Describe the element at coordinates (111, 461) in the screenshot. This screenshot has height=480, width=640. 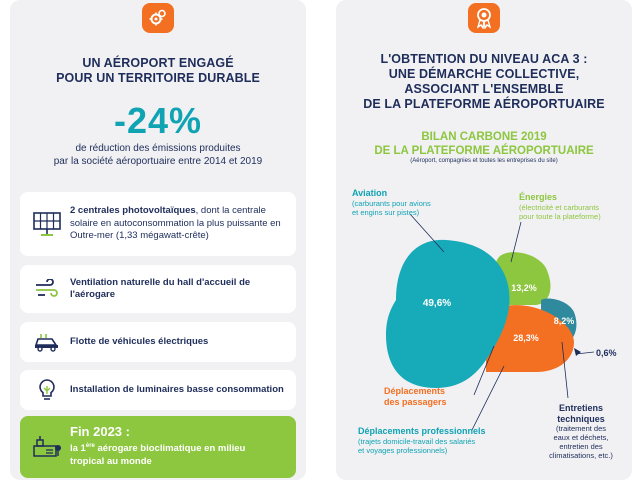
I see `final-line2: tropical au monde` at that location.